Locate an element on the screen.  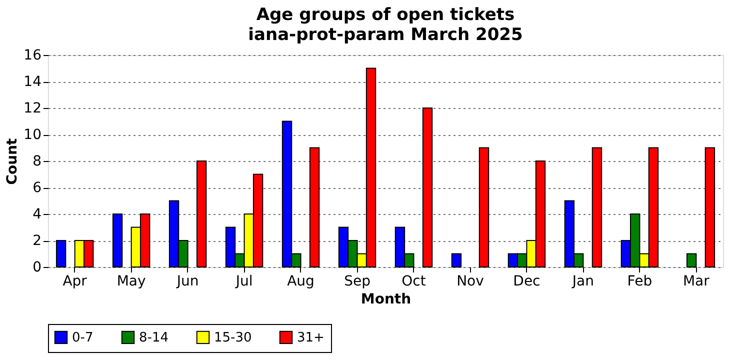
y-axis-title: Count is located at coordinates (12, 161).